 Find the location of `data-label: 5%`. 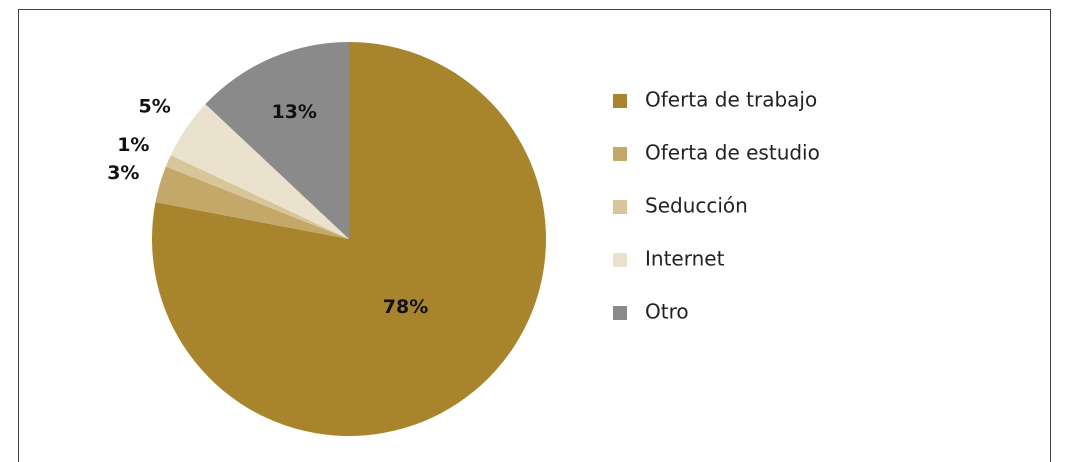

data-label: 5% is located at coordinates (155, 106).